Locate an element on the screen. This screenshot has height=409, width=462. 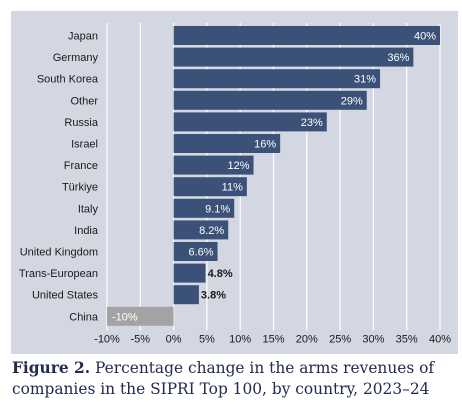
category-label: Russia is located at coordinates (81, 123).